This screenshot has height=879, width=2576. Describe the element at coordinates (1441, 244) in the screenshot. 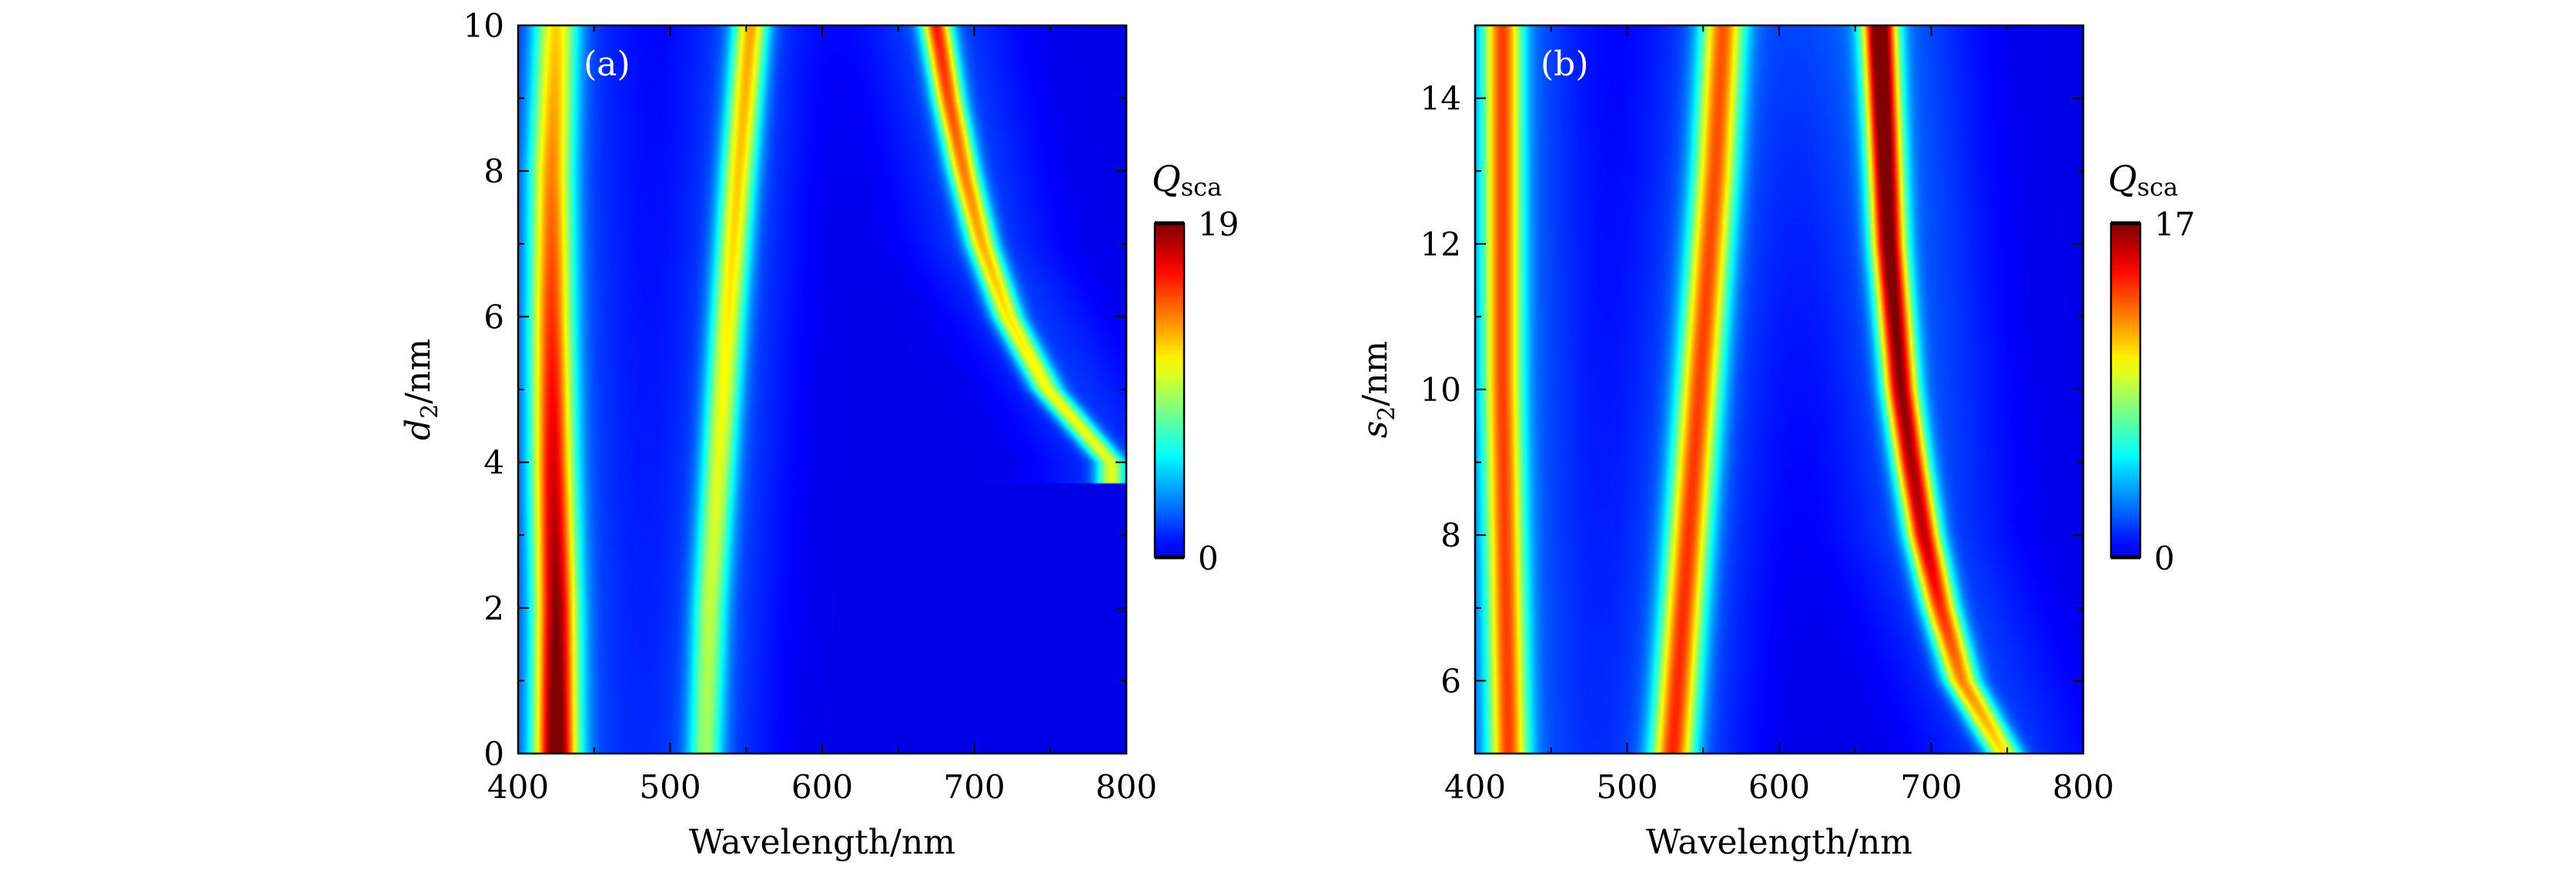

I see `y-tick-label: 12` at that location.